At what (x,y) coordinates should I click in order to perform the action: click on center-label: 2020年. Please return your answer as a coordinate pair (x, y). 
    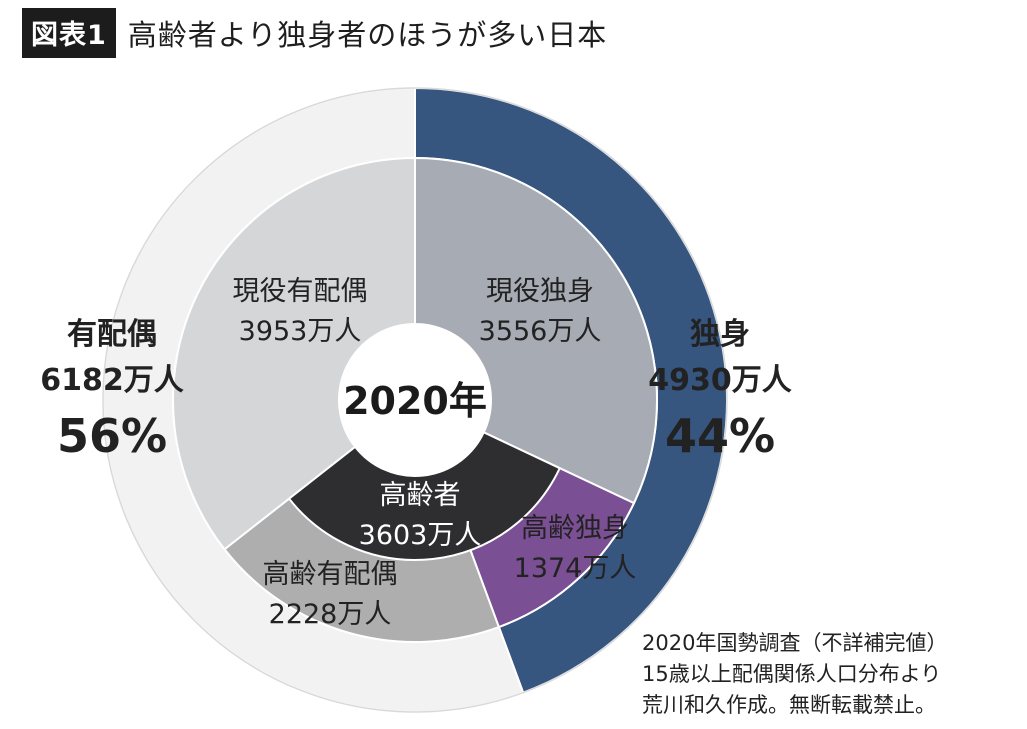
    Looking at the image, I should click on (415, 401).